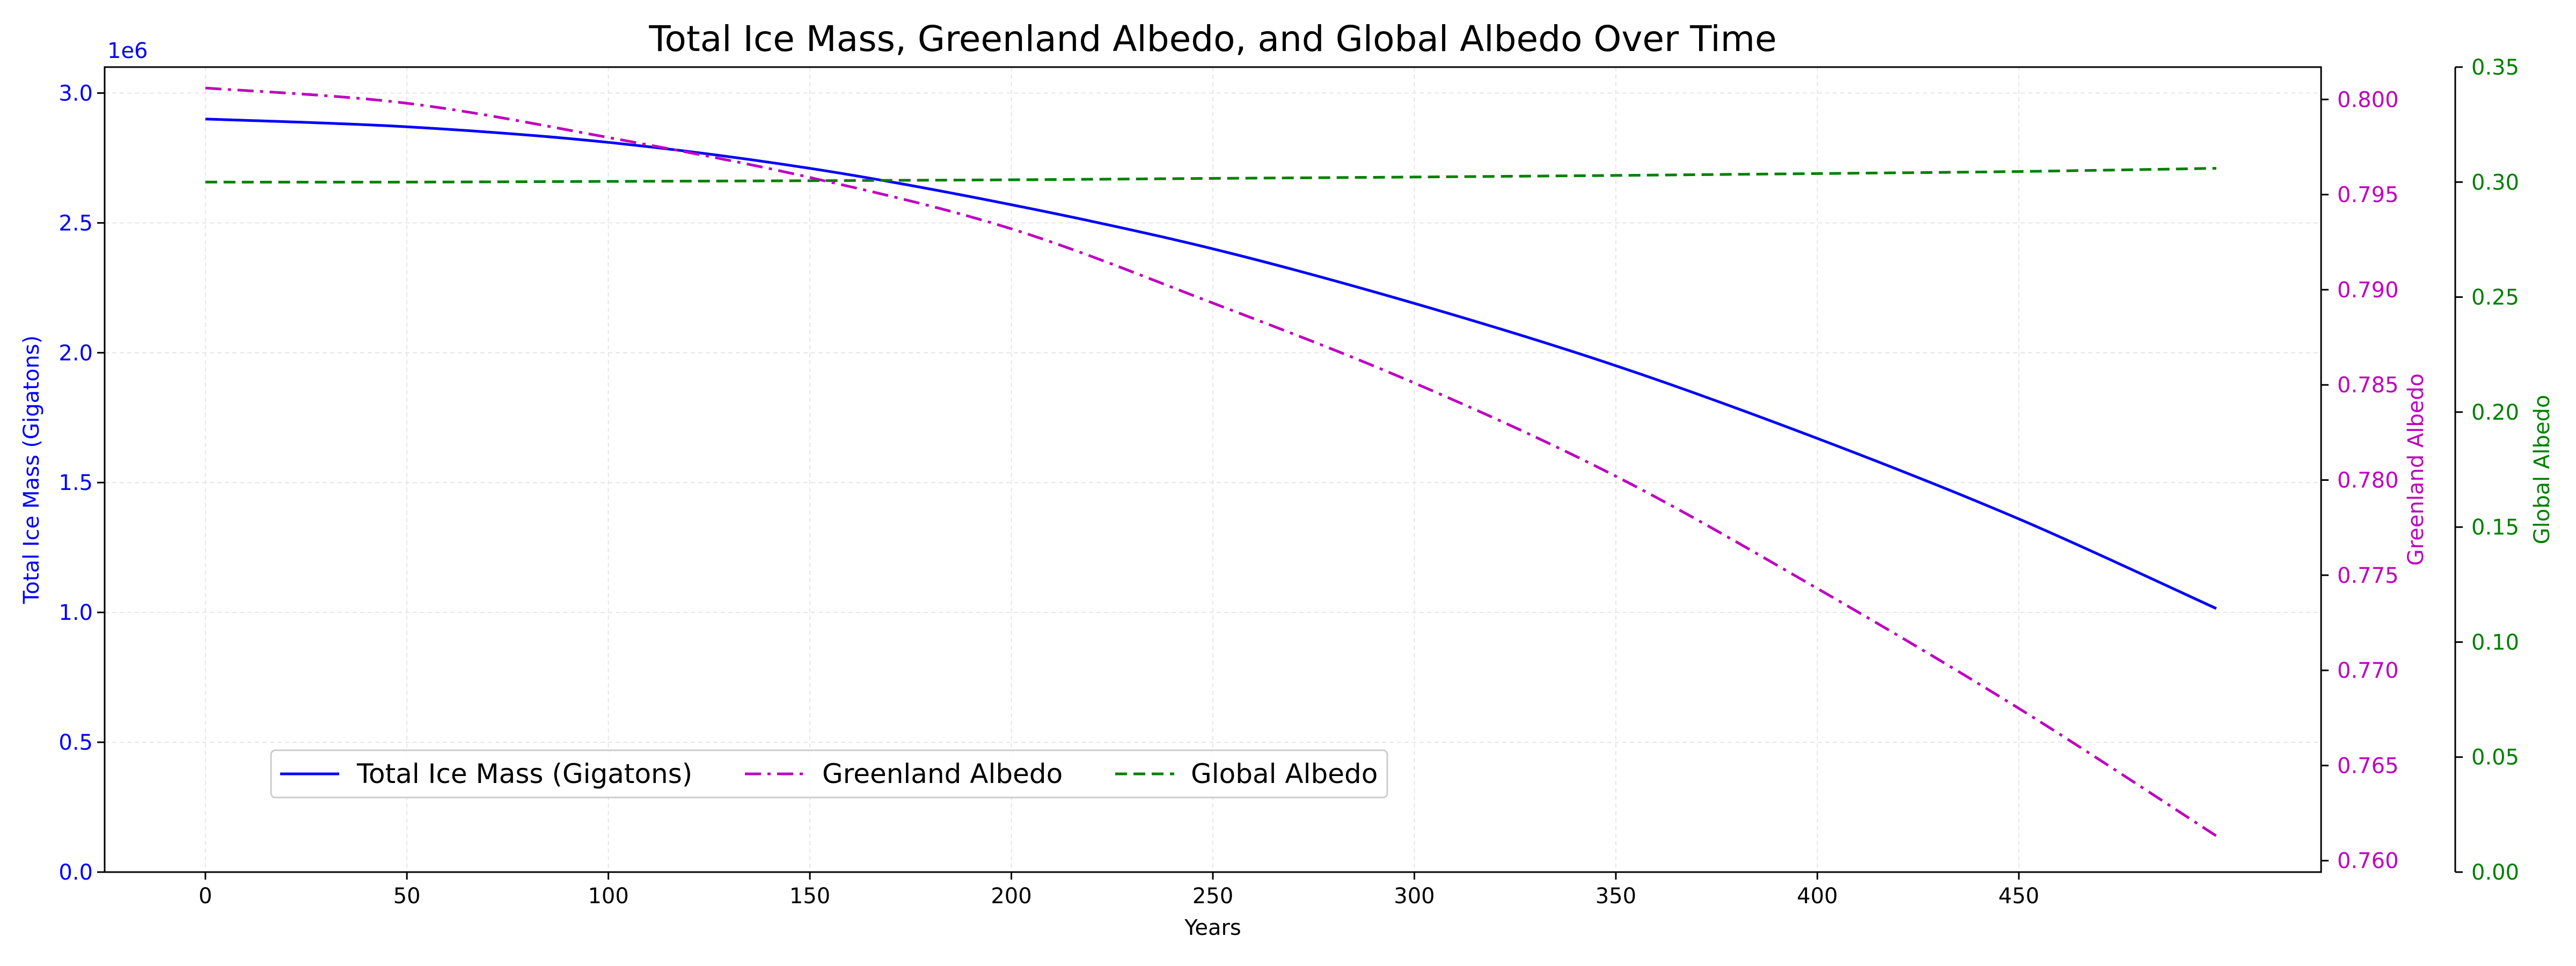 The image size is (2576, 966). What do you see at coordinates (205, 896) in the screenshot?
I see `x-tick-label: 0` at bounding box center [205, 896].